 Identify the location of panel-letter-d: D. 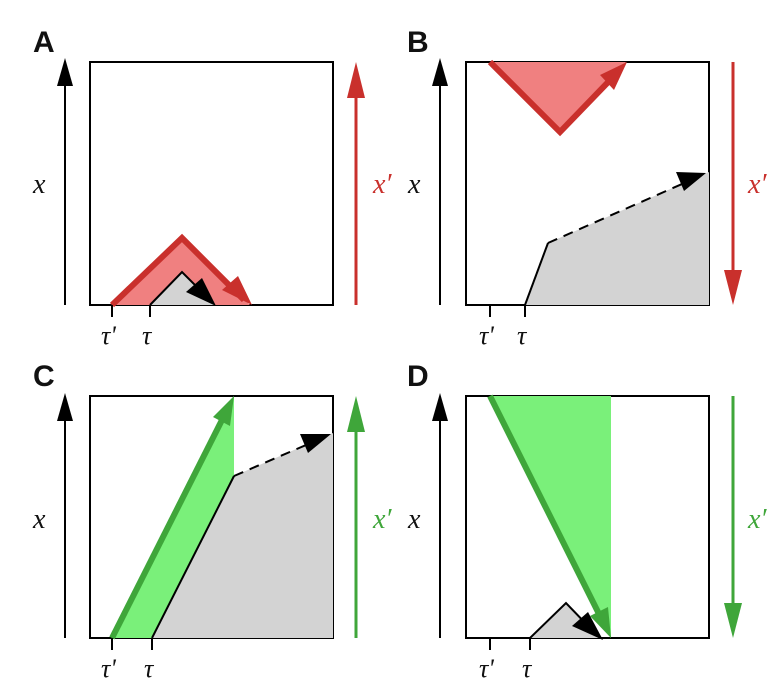
(418, 376).